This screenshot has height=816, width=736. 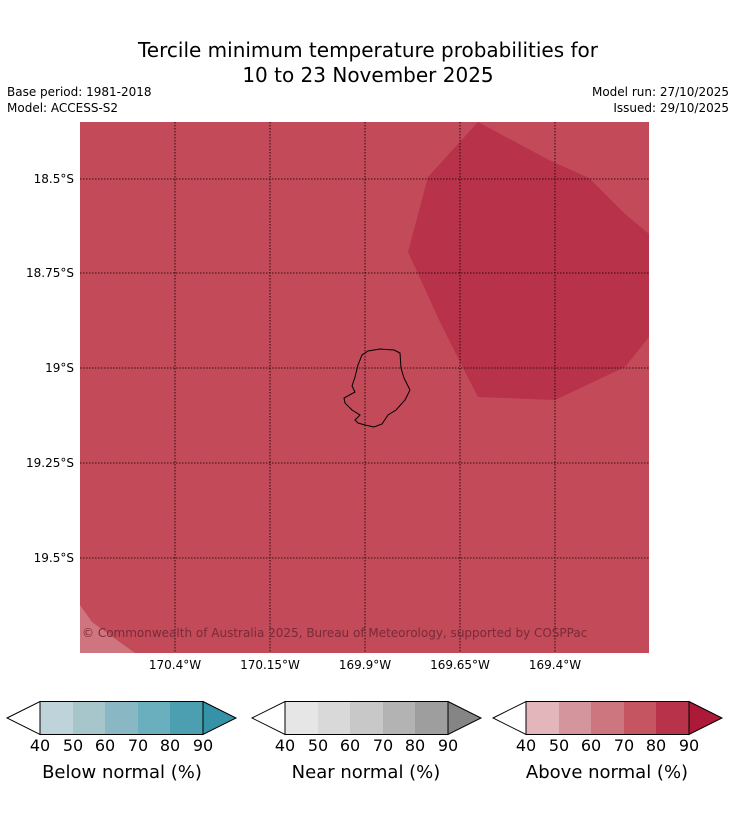 What do you see at coordinates (448, 745) in the screenshot?
I see `cbar-near-tick: 90` at bounding box center [448, 745].